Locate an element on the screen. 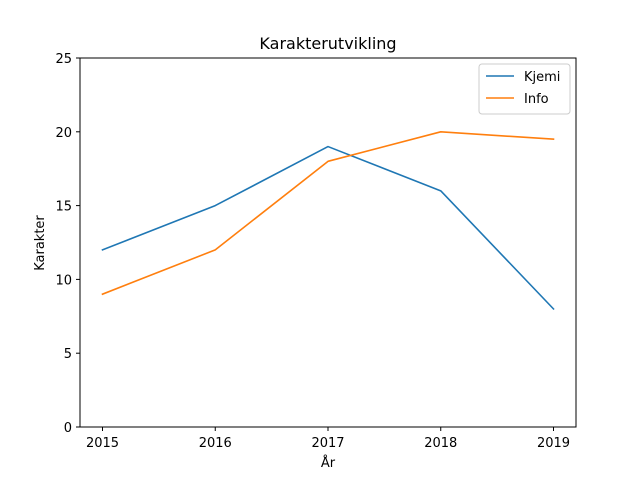 The image size is (640, 480). x-tick-label: 2017 is located at coordinates (327, 443).